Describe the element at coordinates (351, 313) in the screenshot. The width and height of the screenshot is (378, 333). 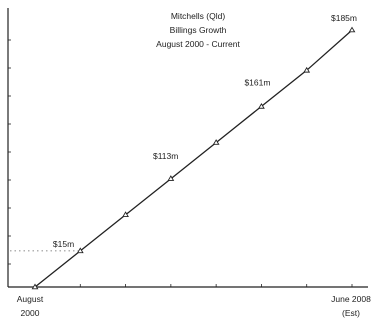
I see `x-tick-label: (Est)` at that location.